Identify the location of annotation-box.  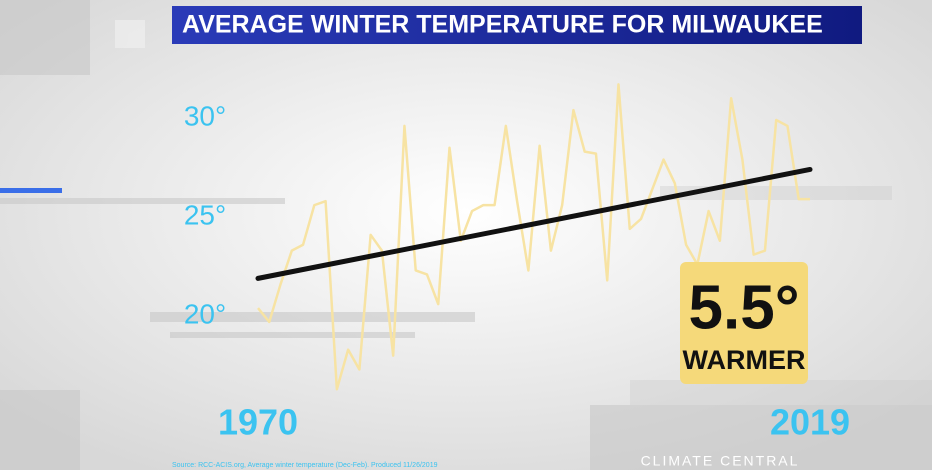
(744, 323).